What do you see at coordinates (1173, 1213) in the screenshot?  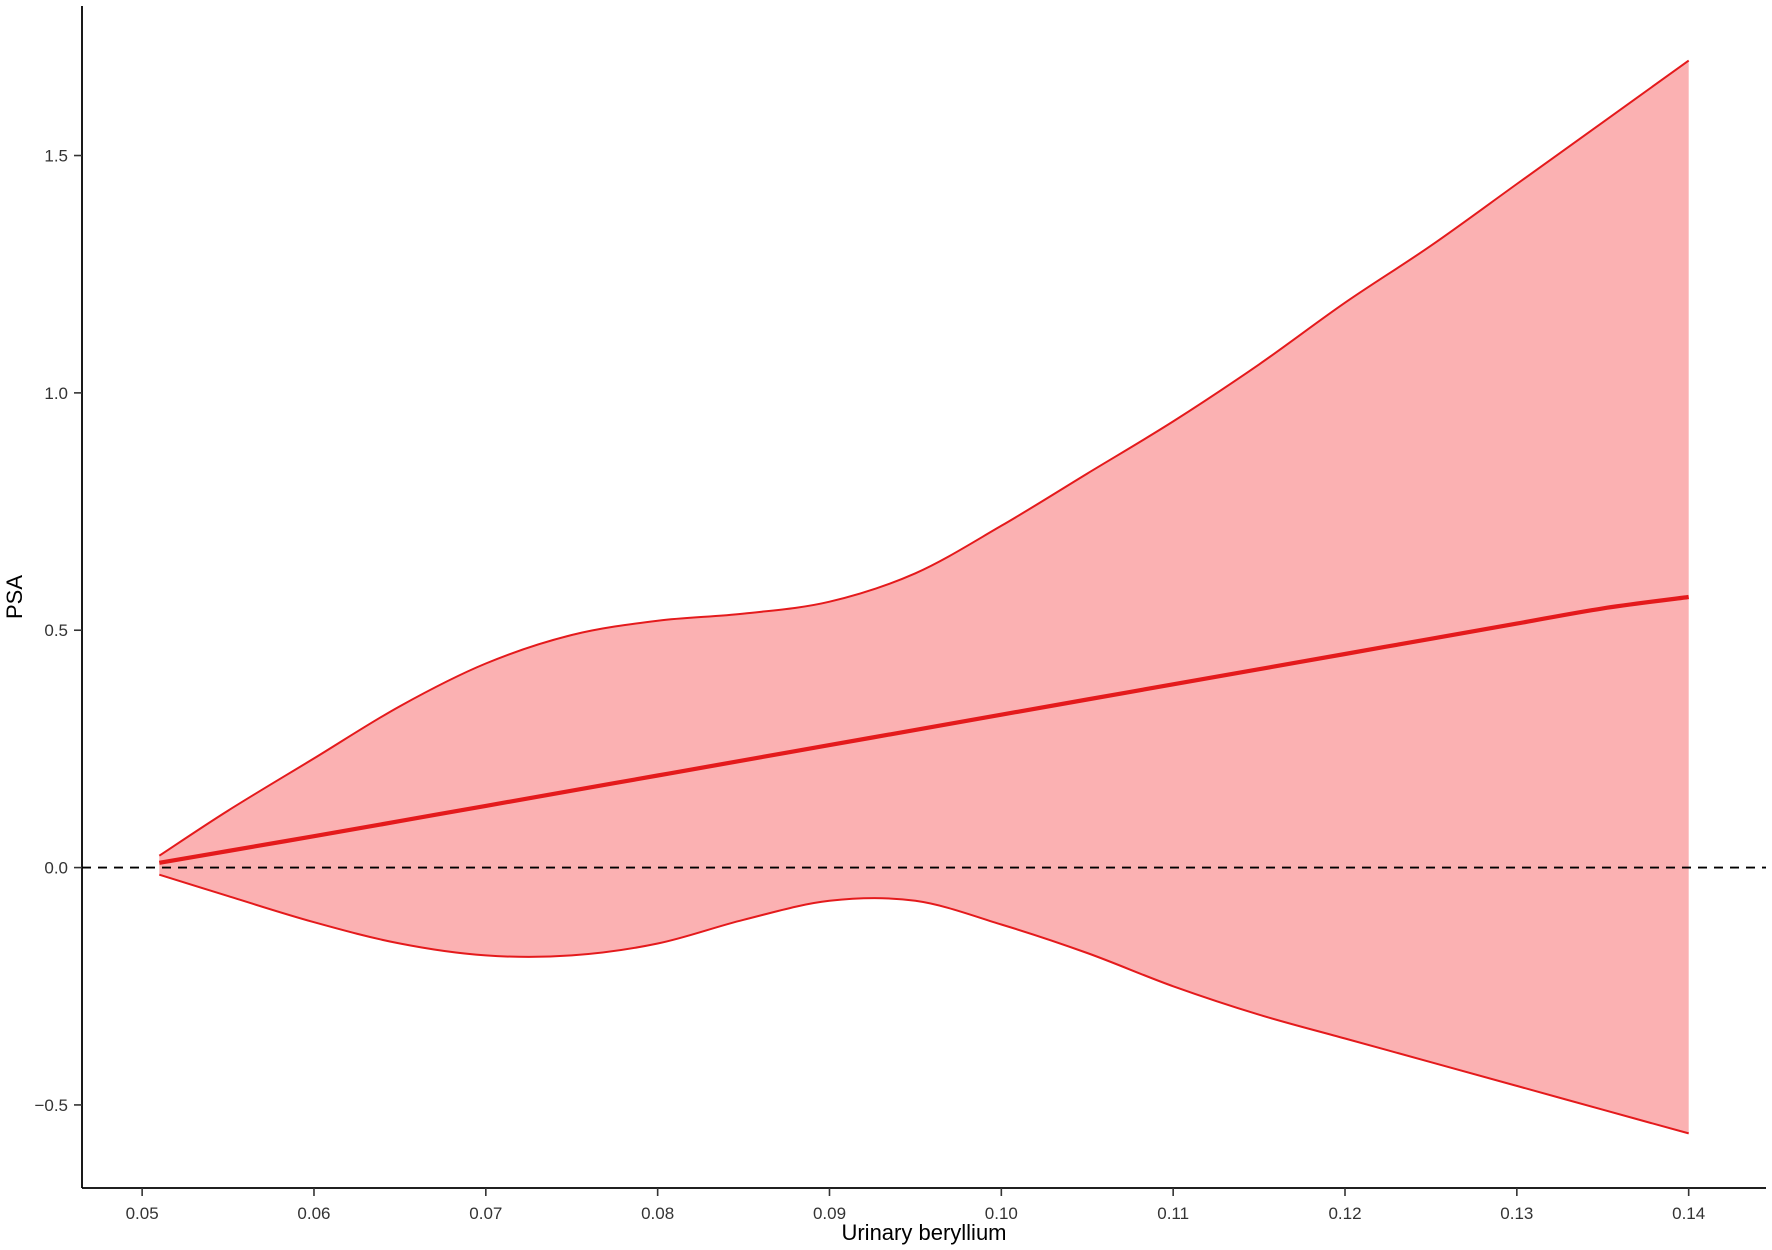 I see `x-tick-label: 0.11` at bounding box center [1173, 1213].